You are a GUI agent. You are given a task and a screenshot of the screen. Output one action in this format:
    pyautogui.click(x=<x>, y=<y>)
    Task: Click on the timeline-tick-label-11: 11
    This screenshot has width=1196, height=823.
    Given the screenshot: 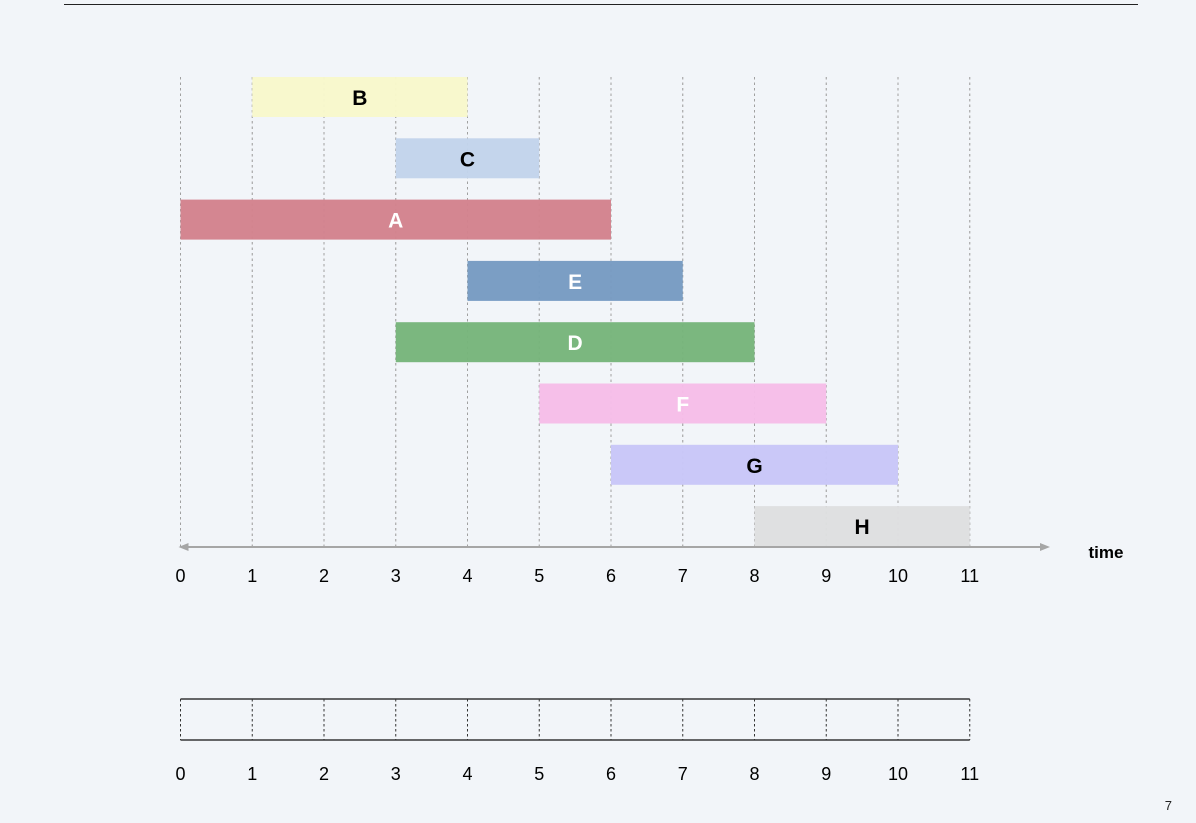 What is the action you would take?
    pyautogui.click(x=969, y=774)
    